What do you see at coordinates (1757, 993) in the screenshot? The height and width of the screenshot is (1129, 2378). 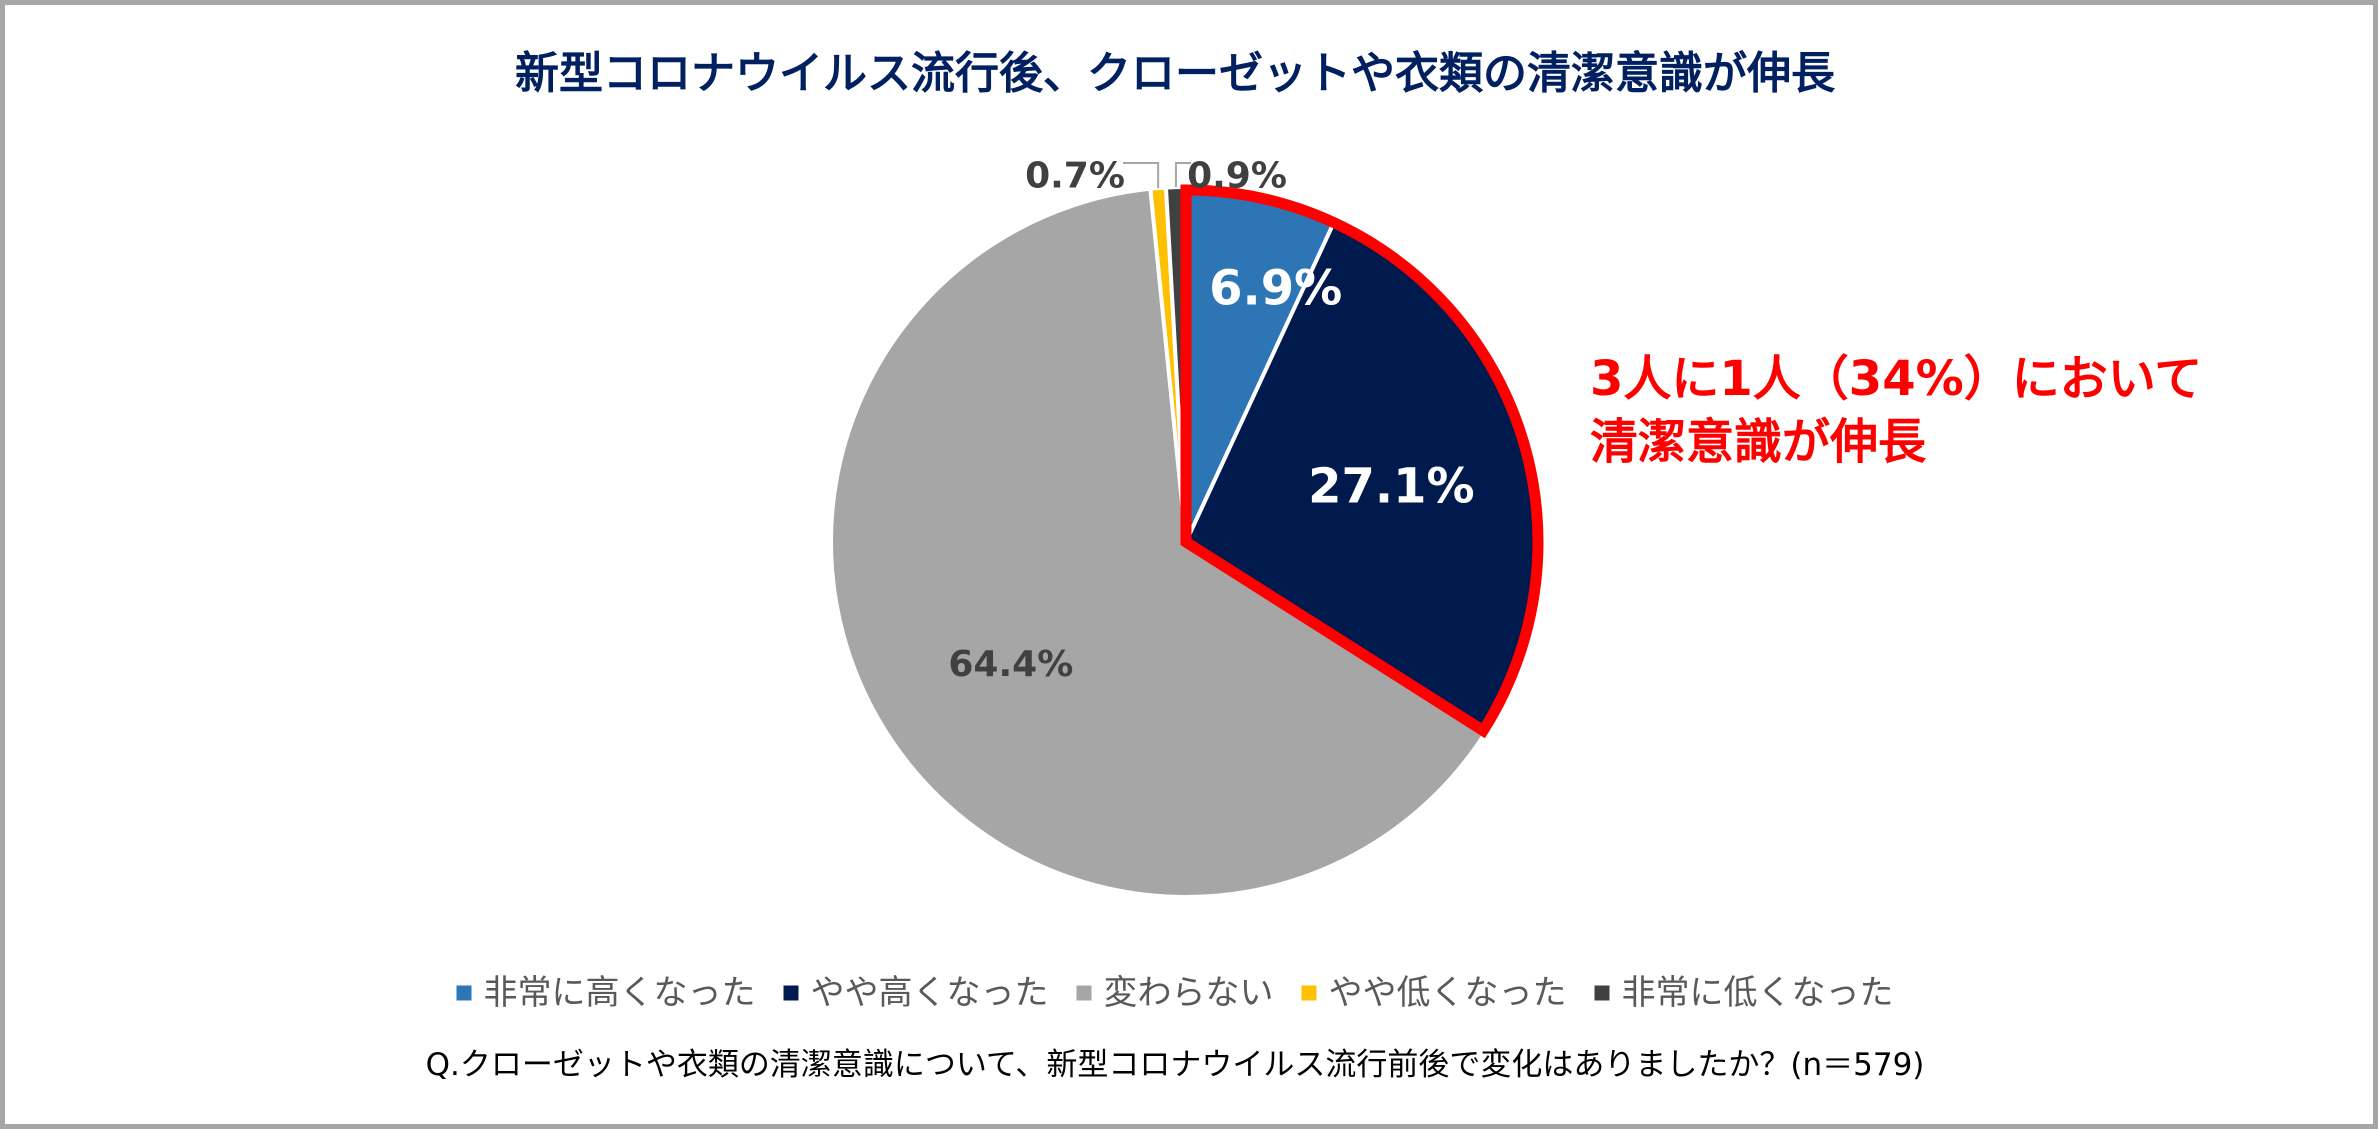 I see `legend-label-4: 非常に低くなった` at bounding box center [1757, 993].